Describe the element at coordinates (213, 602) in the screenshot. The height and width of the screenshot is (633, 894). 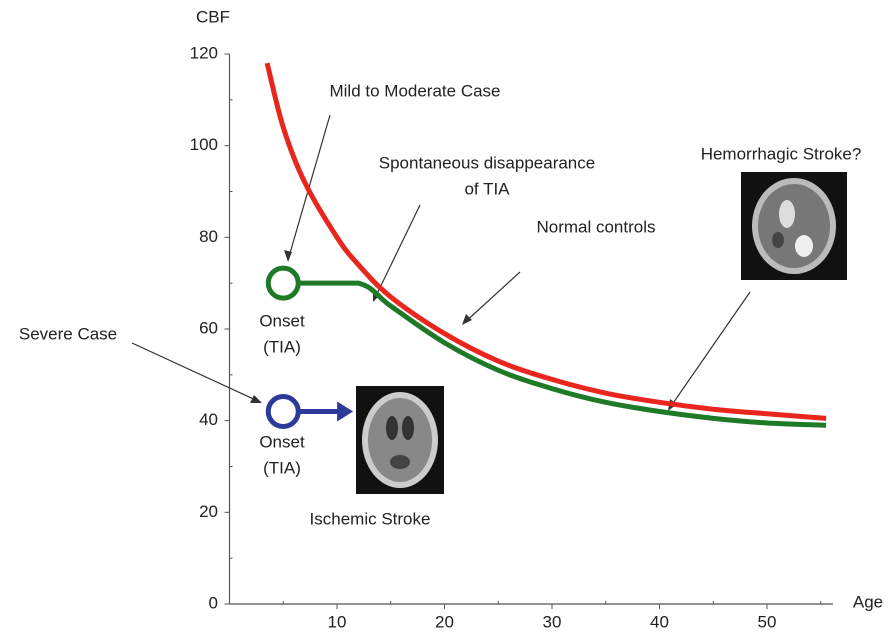
I see `y-tick-label: 0` at that location.